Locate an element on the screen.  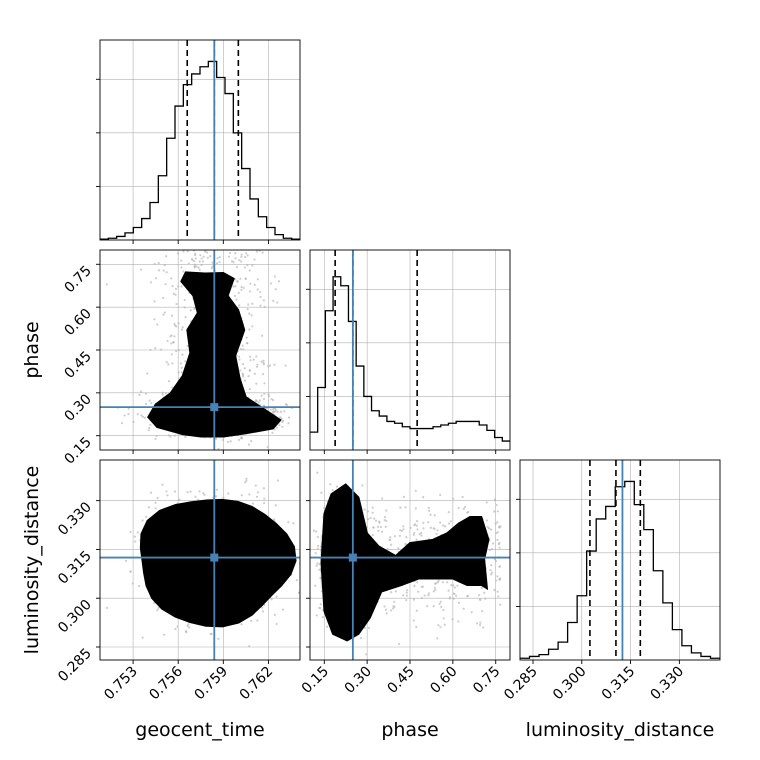
x-axis-label-phase: phase is located at coordinates (409, 730).